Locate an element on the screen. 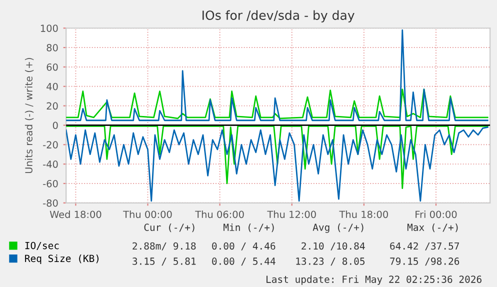  legend-label: Req Size (KB) is located at coordinates (61, 259).